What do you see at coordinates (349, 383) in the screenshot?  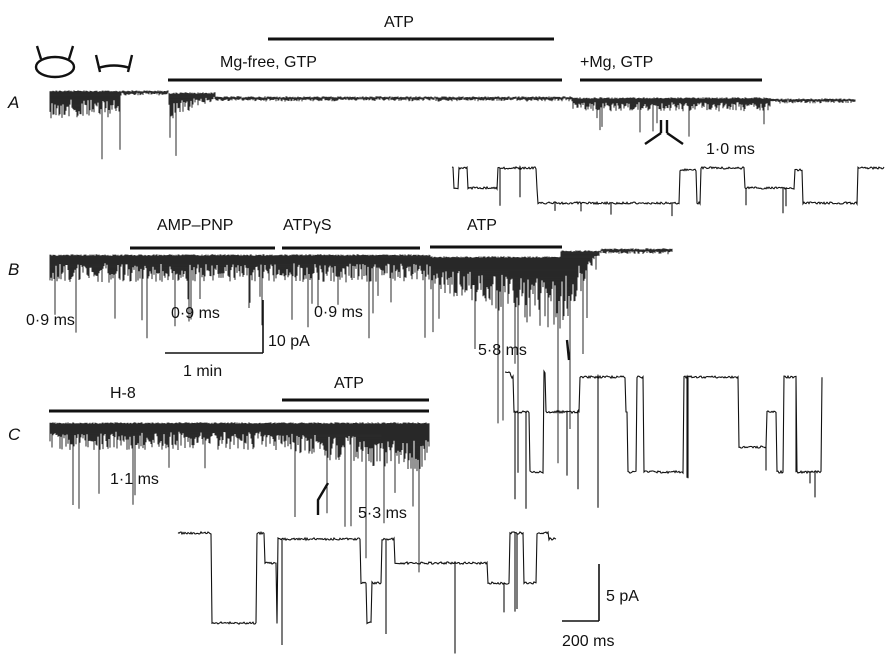 I see `panel-c-atp-label: ATP` at bounding box center [349, 383].